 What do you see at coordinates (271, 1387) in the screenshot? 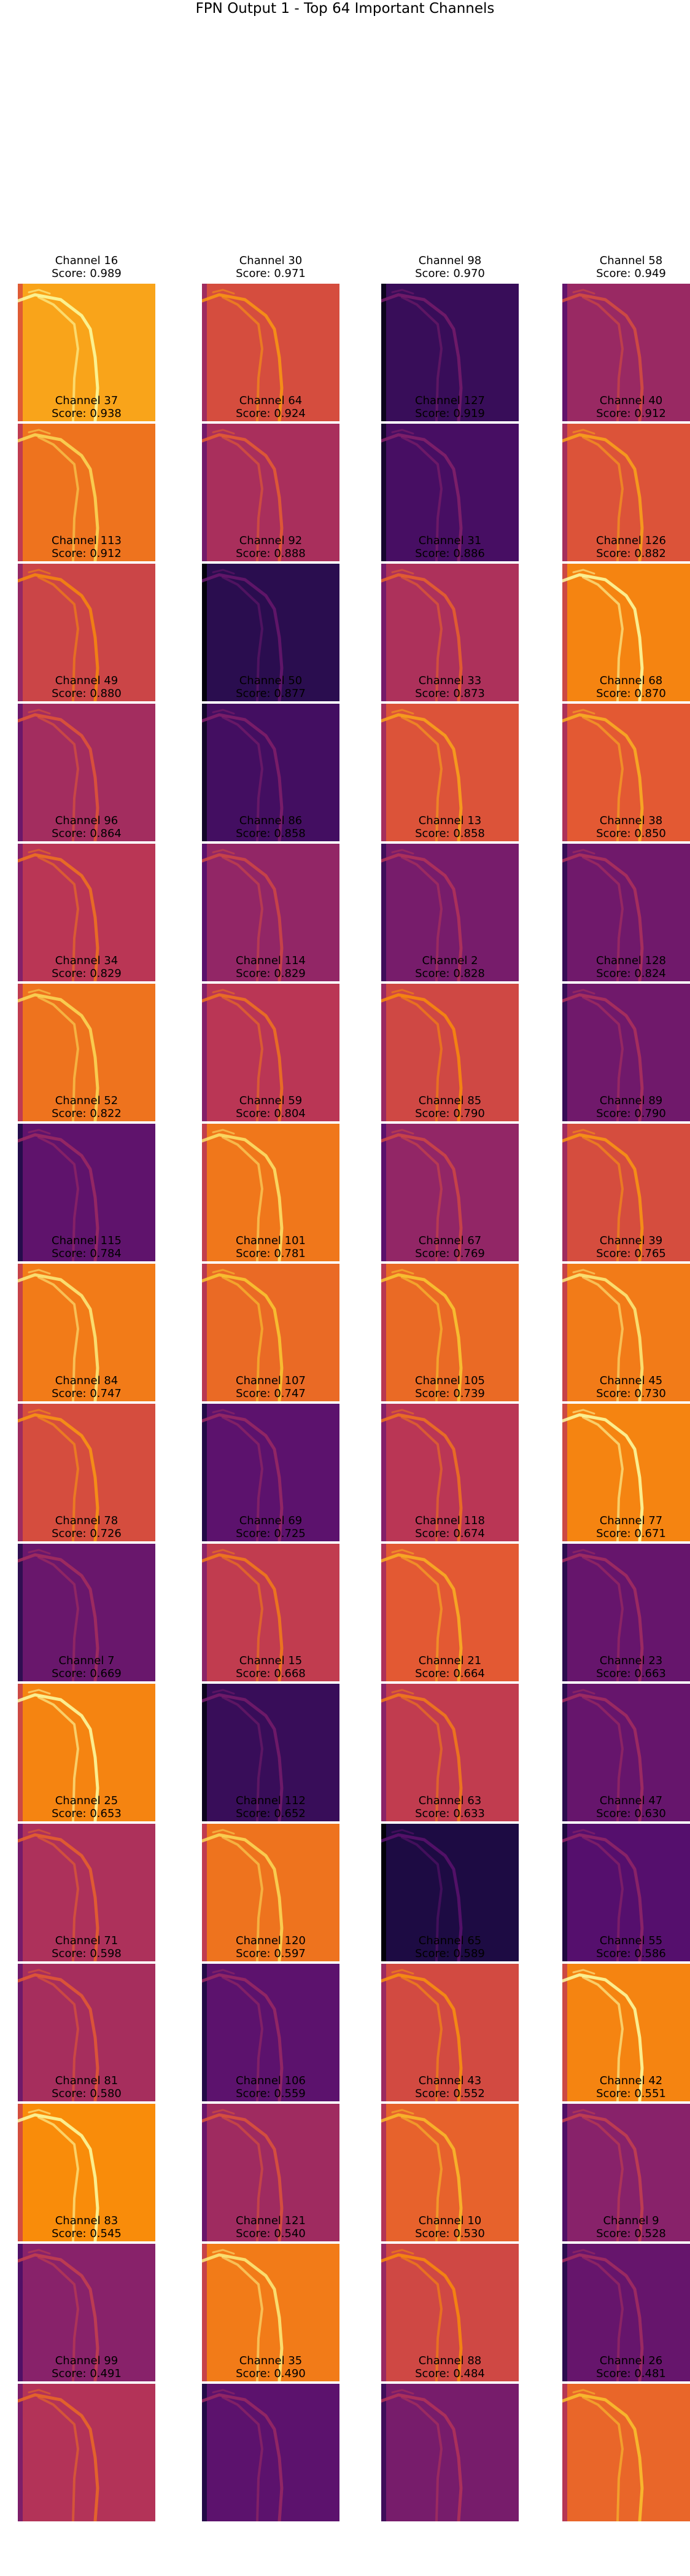
I see `channel-label: Channel 107 Score: 0.747` at bounding box center [271, 1387].